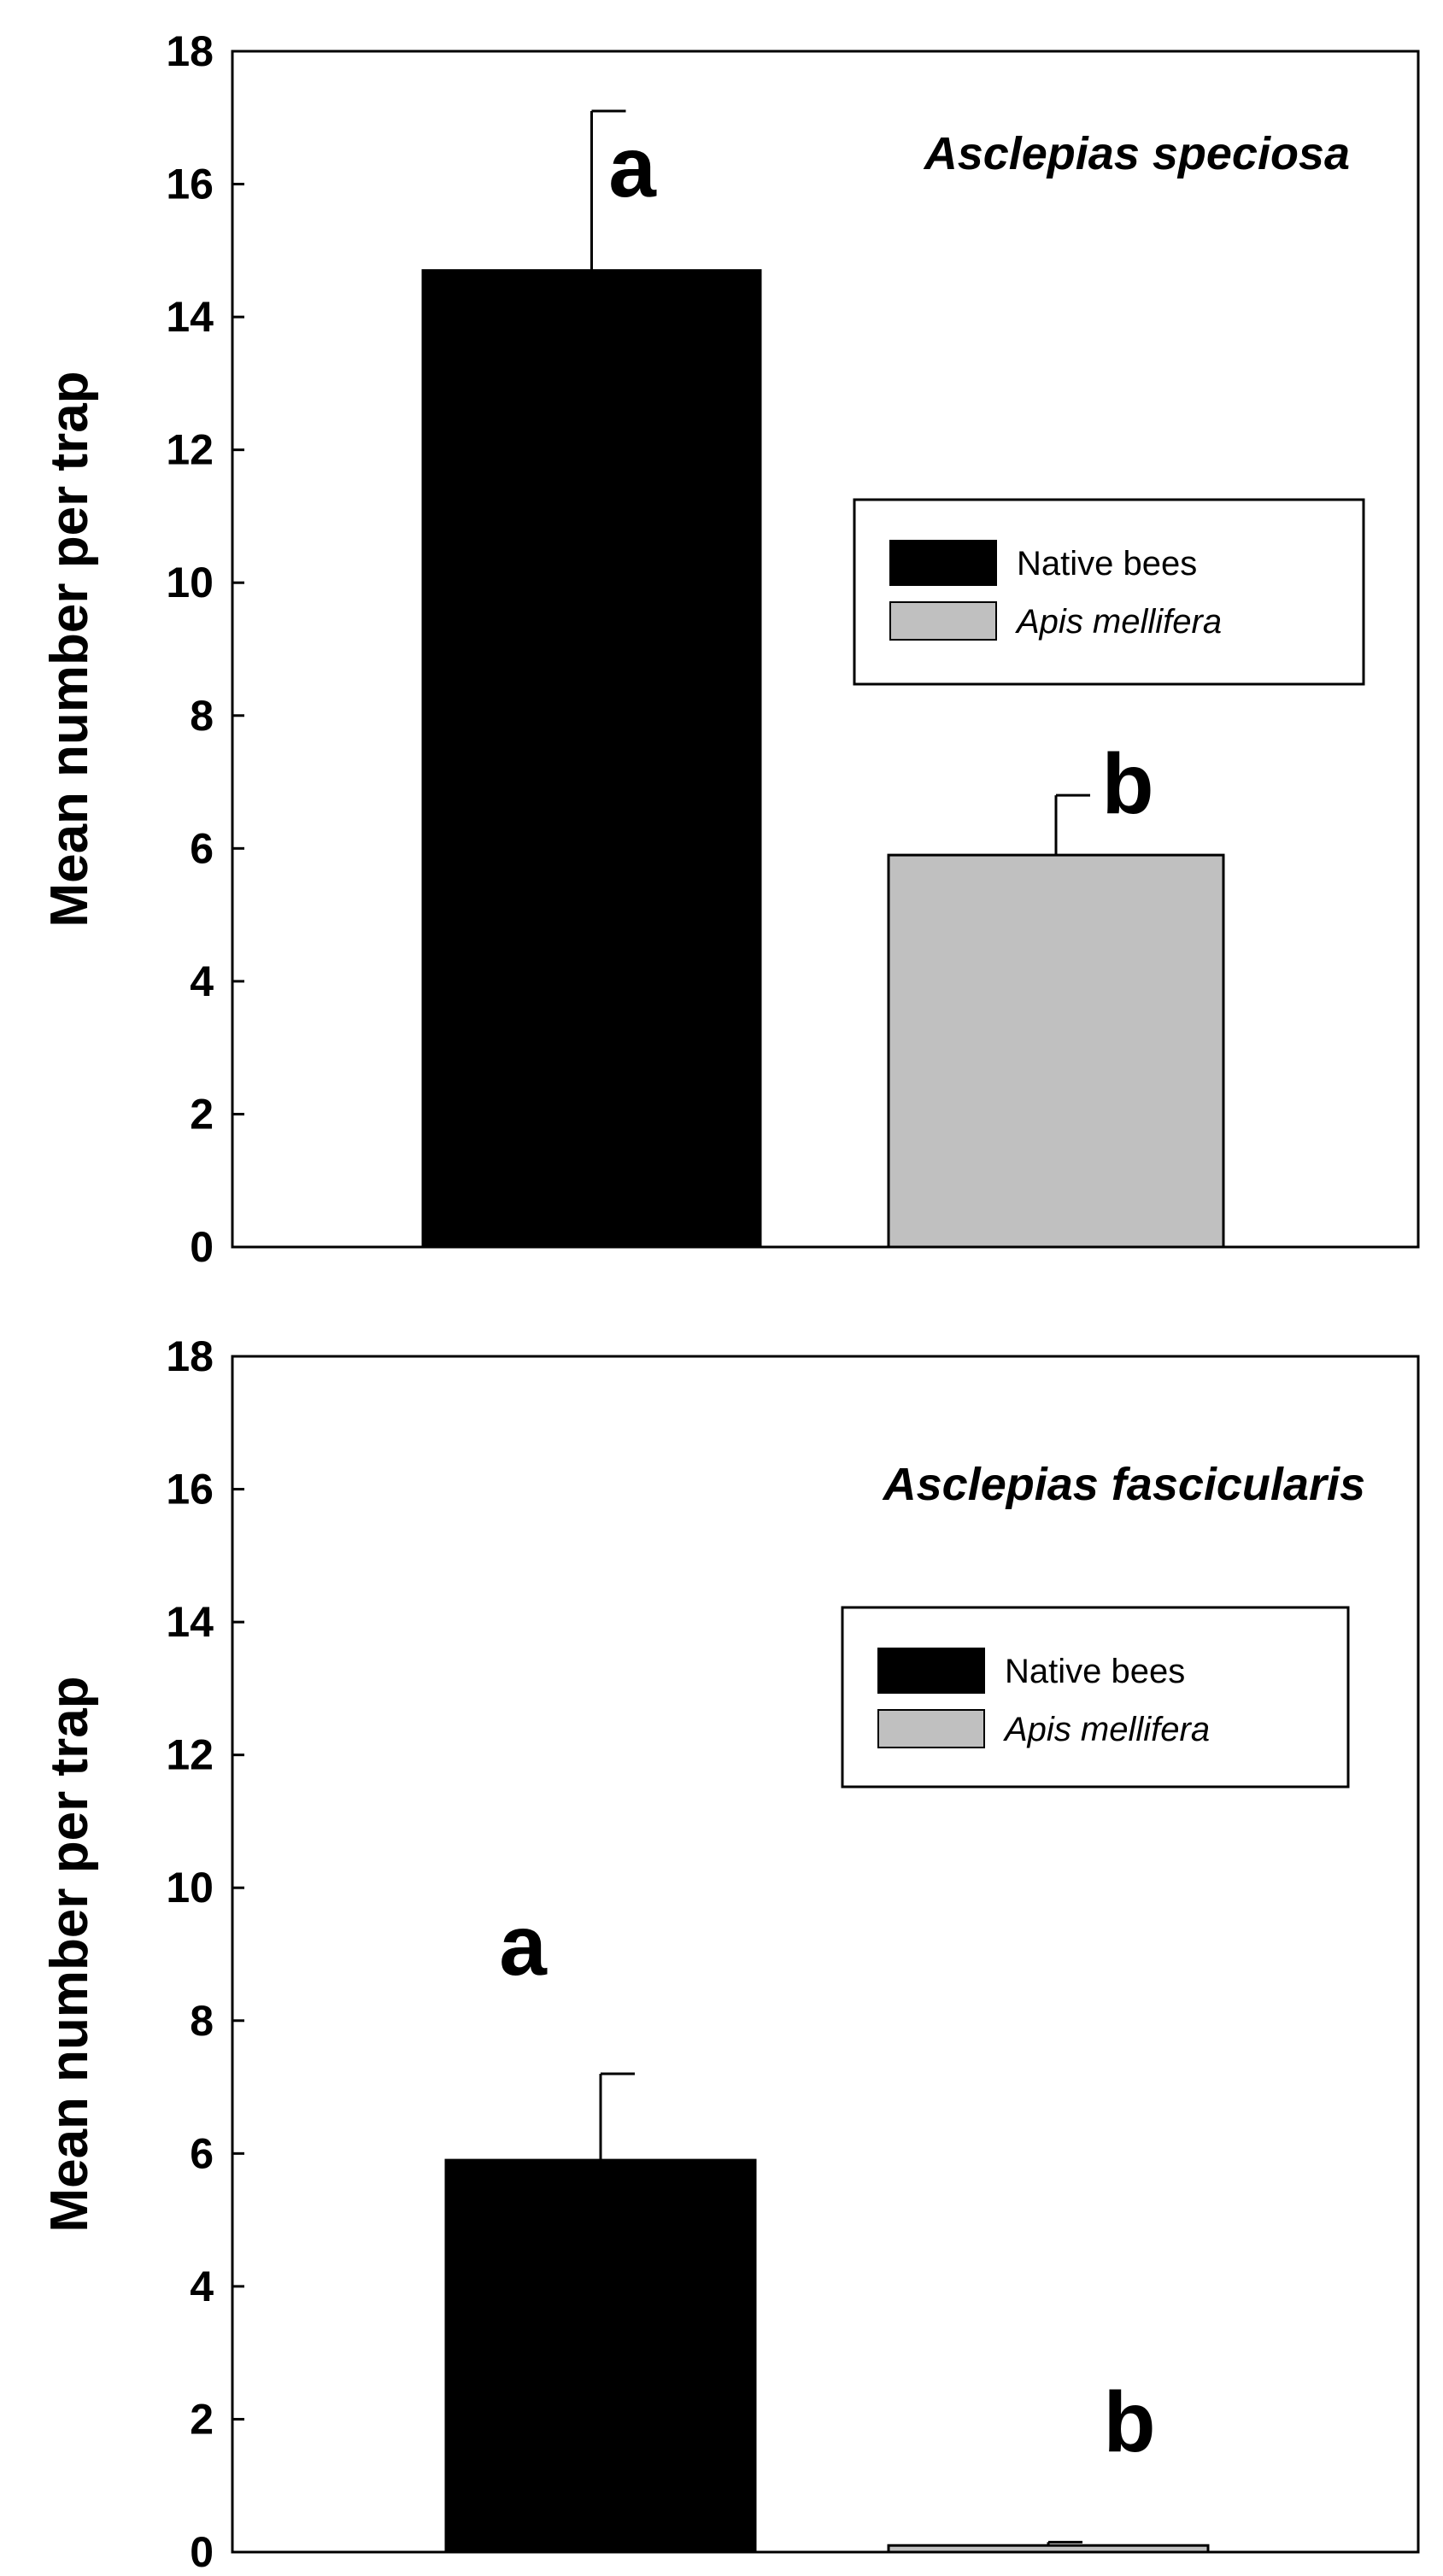 Image resolution: width=1443 pixels, height=2576 pixels. I want to click on chart-title: Asclepias speciosa, so click(1136, 153).